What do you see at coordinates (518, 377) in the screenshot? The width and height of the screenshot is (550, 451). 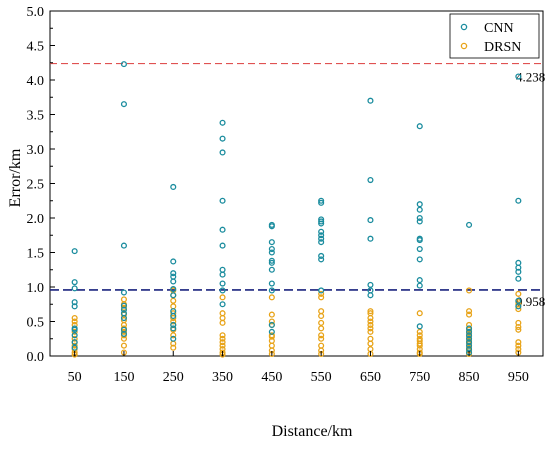 I see `x-tick-label: 950` at bounding box center [518, 377].